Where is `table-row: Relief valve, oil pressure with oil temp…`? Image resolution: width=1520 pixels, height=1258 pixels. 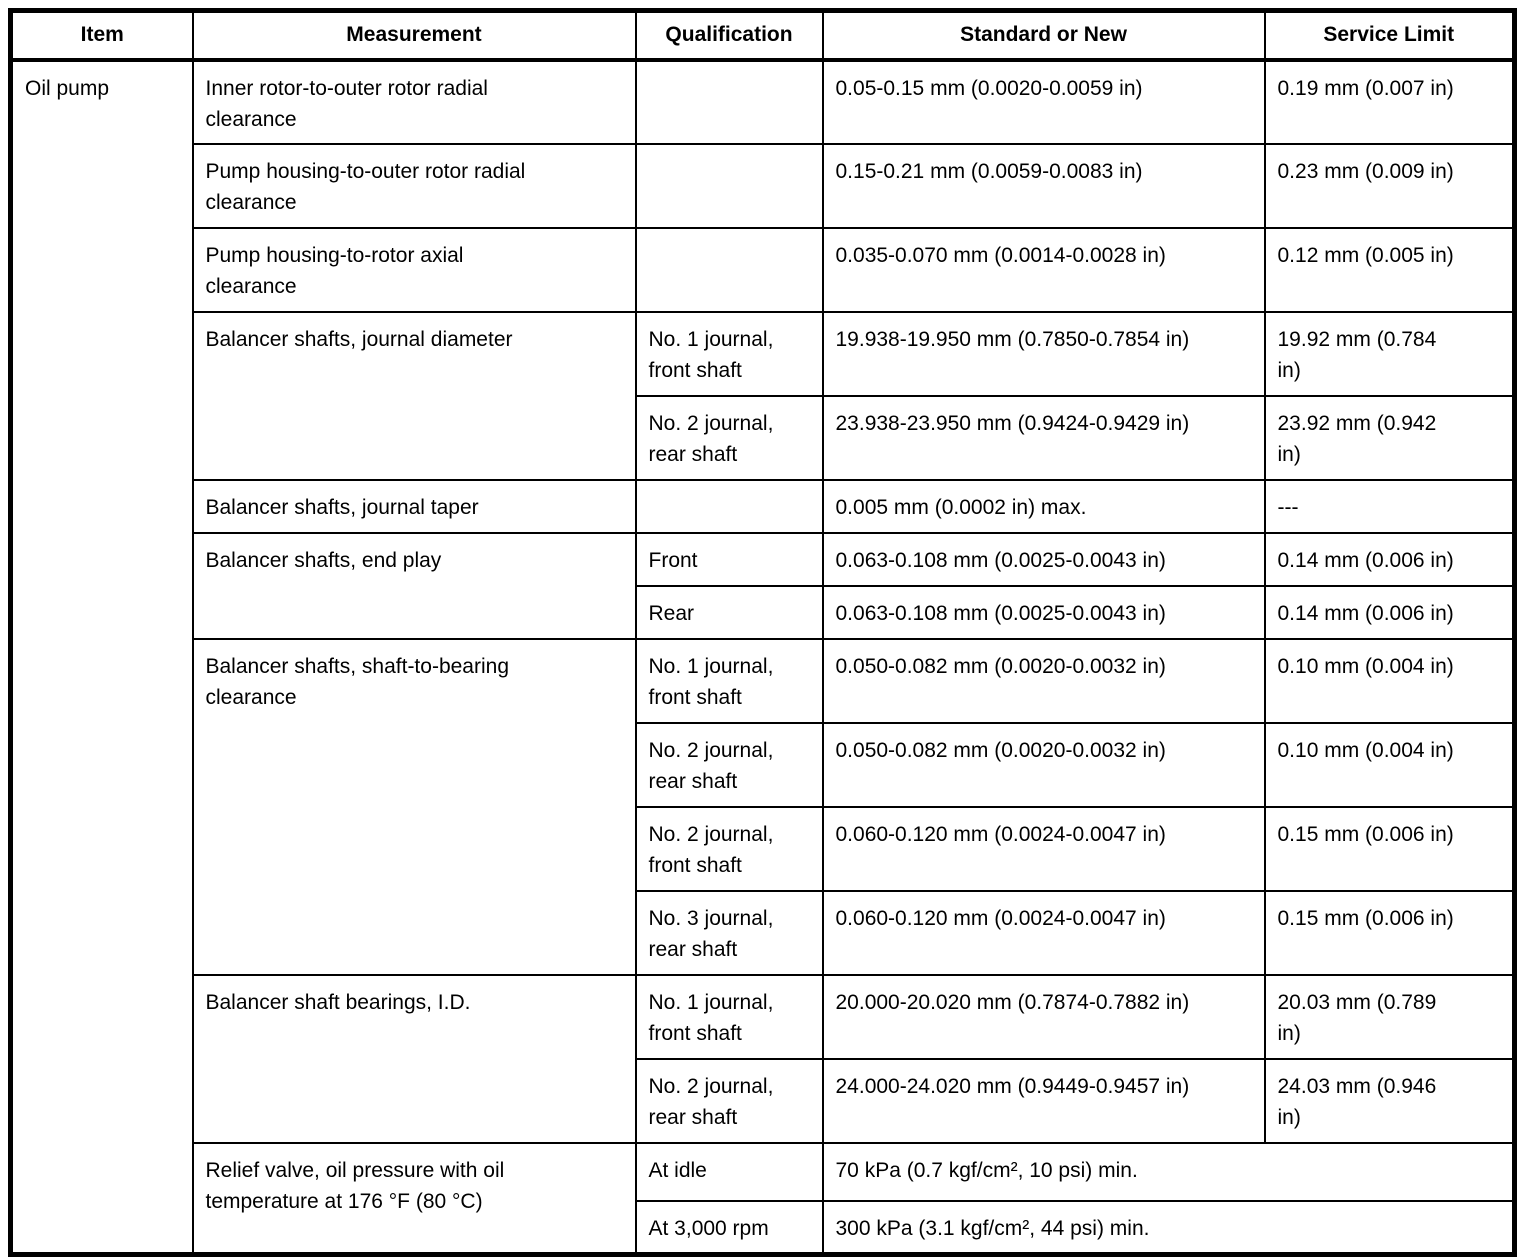
table-row: Relief valve, oil pressure with oil temp… is located at coordinates (763, 1198).